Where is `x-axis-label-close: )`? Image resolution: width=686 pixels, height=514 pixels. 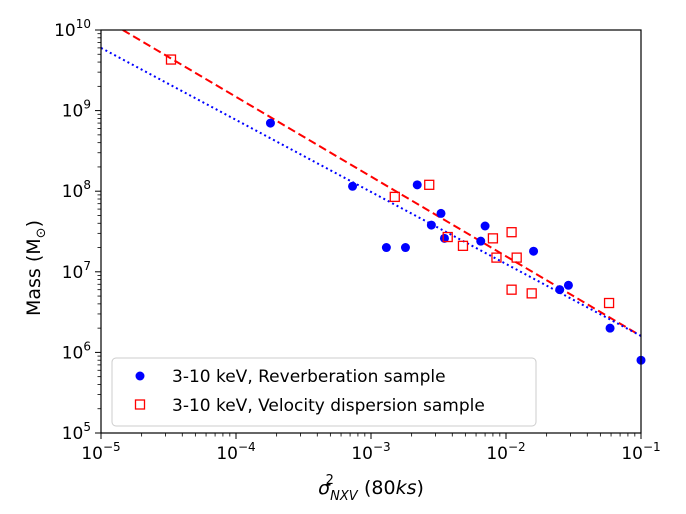 x-axis-label-close: ) is located at coordinates (419, 488).